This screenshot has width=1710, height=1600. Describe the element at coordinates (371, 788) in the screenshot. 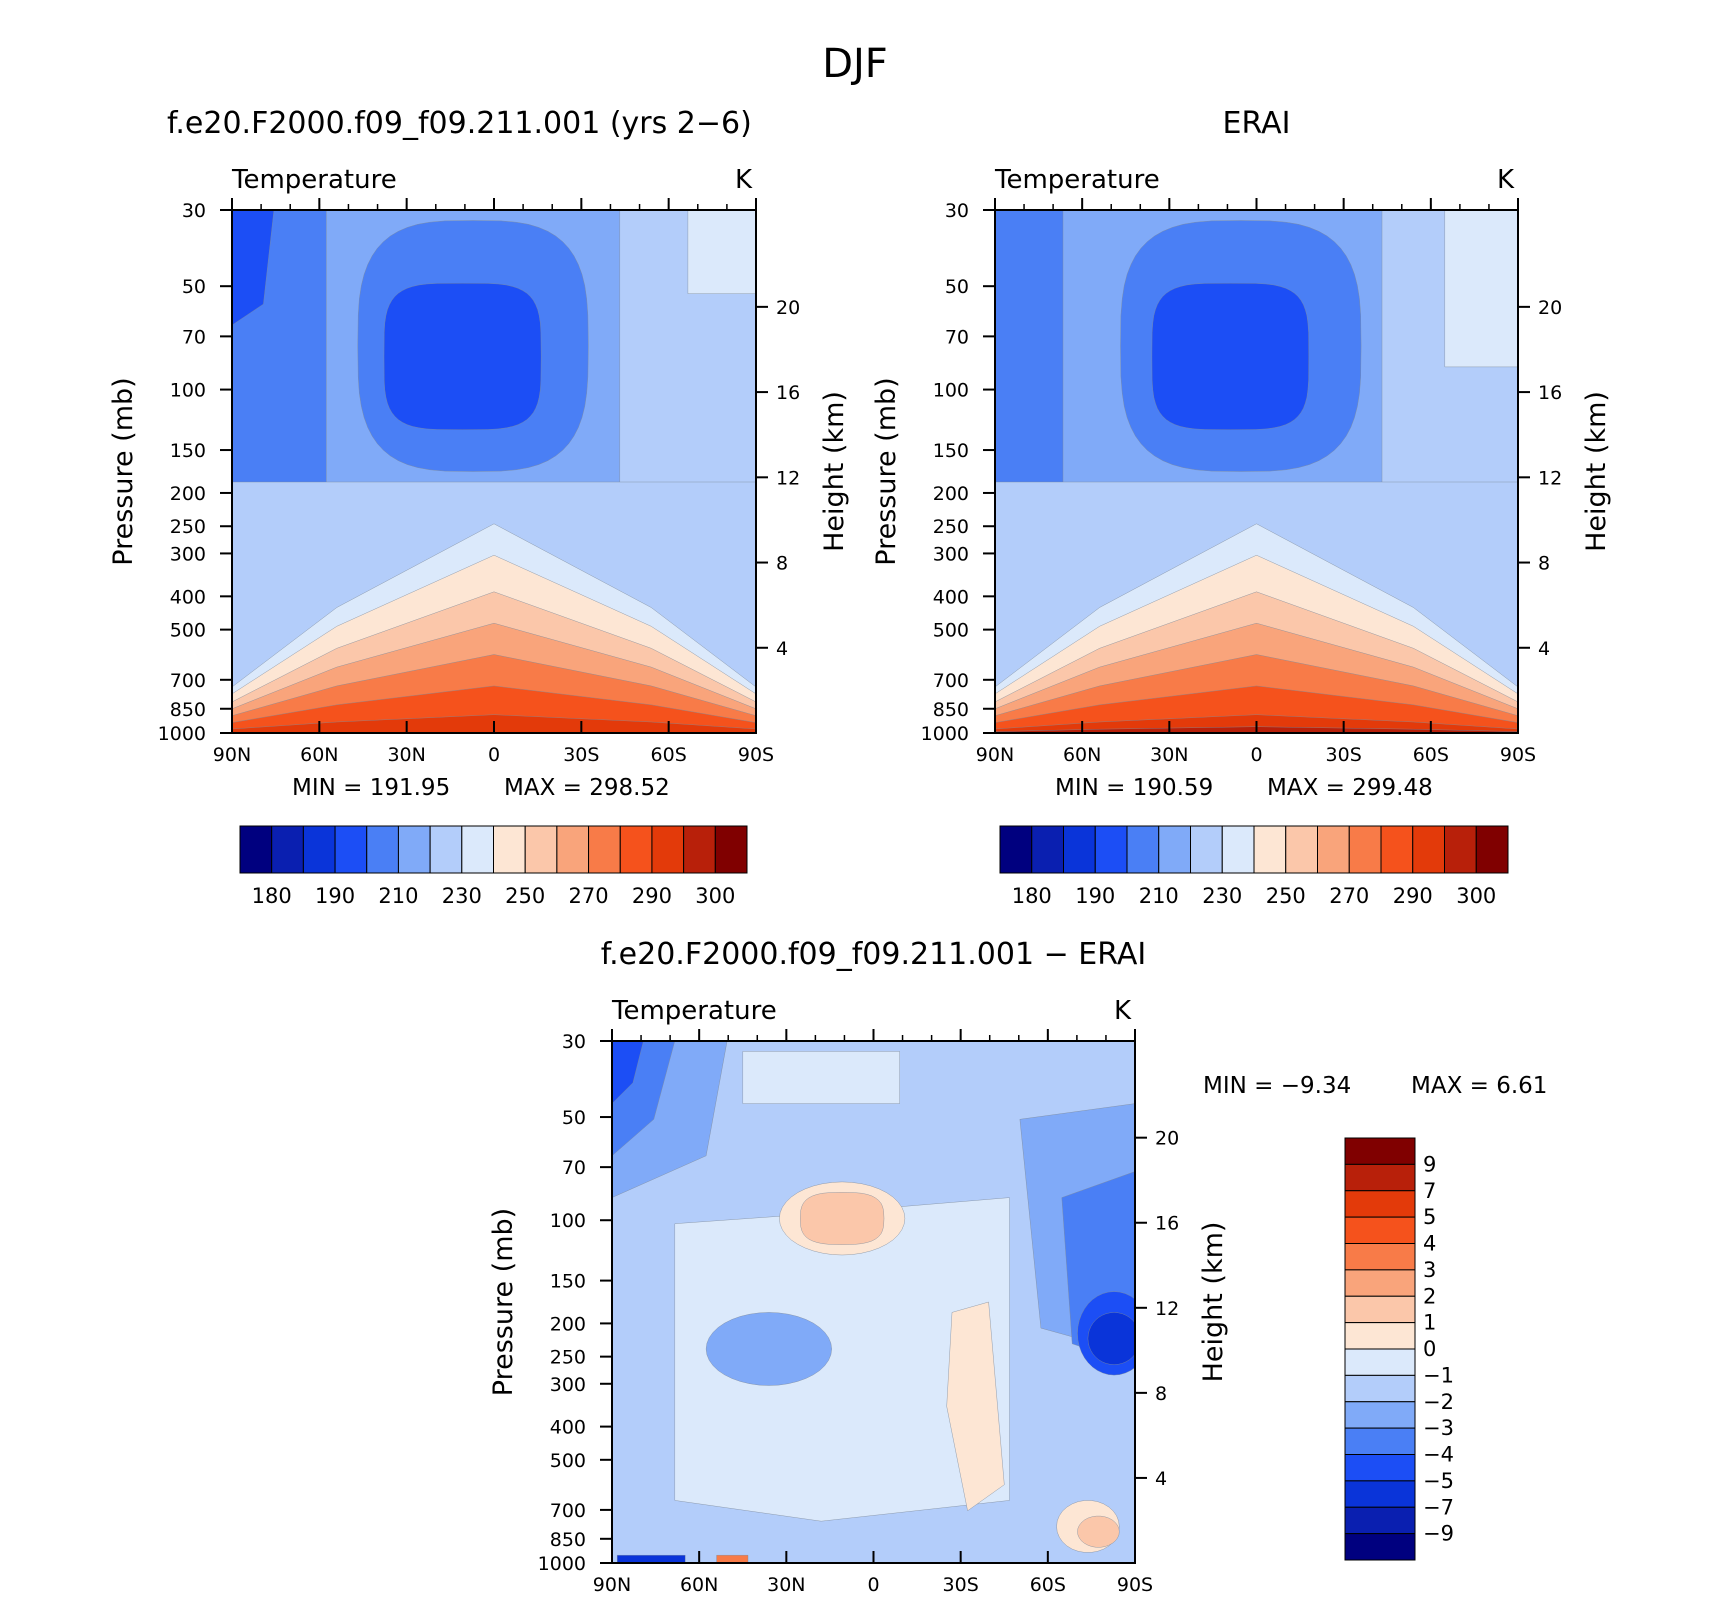

I see `min-label: MIN = 191.95` at that location.